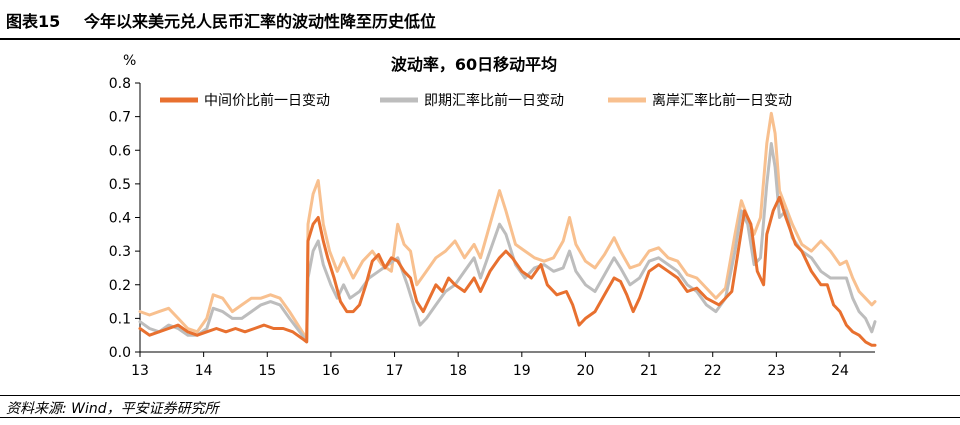  What do you see at coordinates (120, 84) in the screenshot?
I see `y-tick-label: 0.8` at bounding box center [120, 84].